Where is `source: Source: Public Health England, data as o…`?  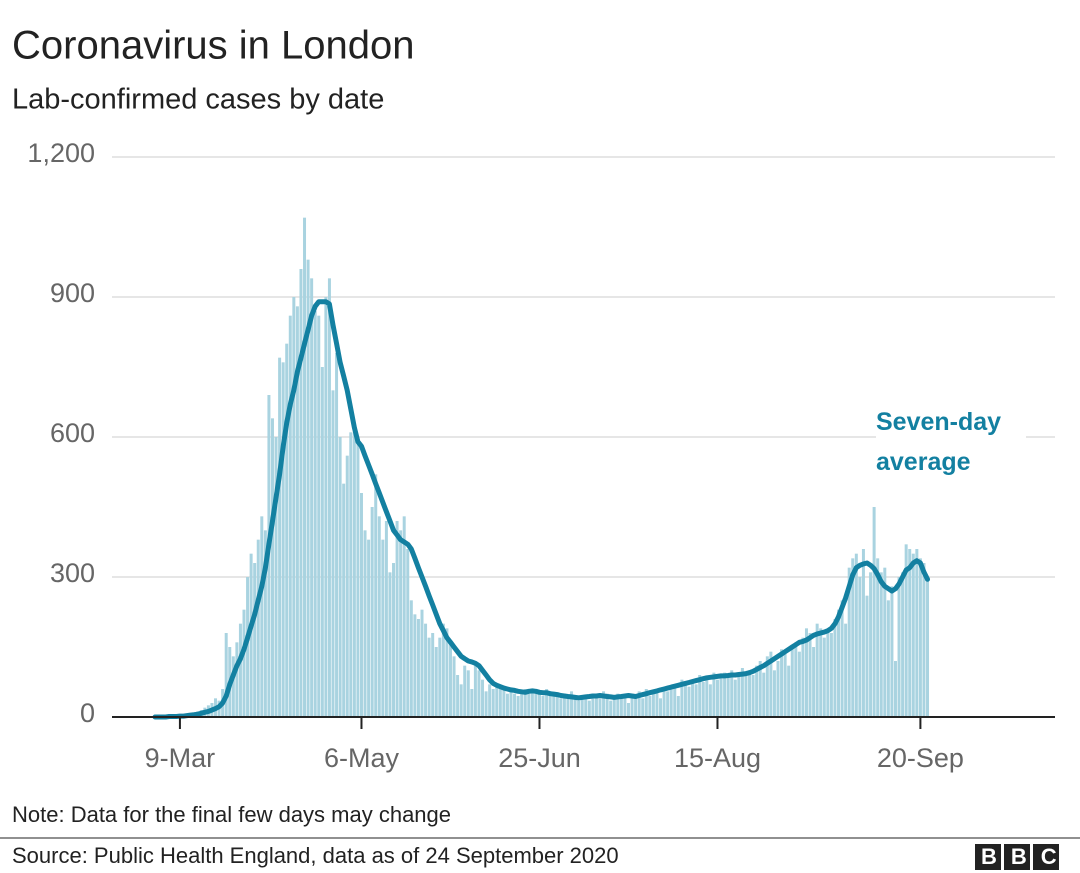
source: Source: Public Health England, data as o… is located at coordinates (315, 855).